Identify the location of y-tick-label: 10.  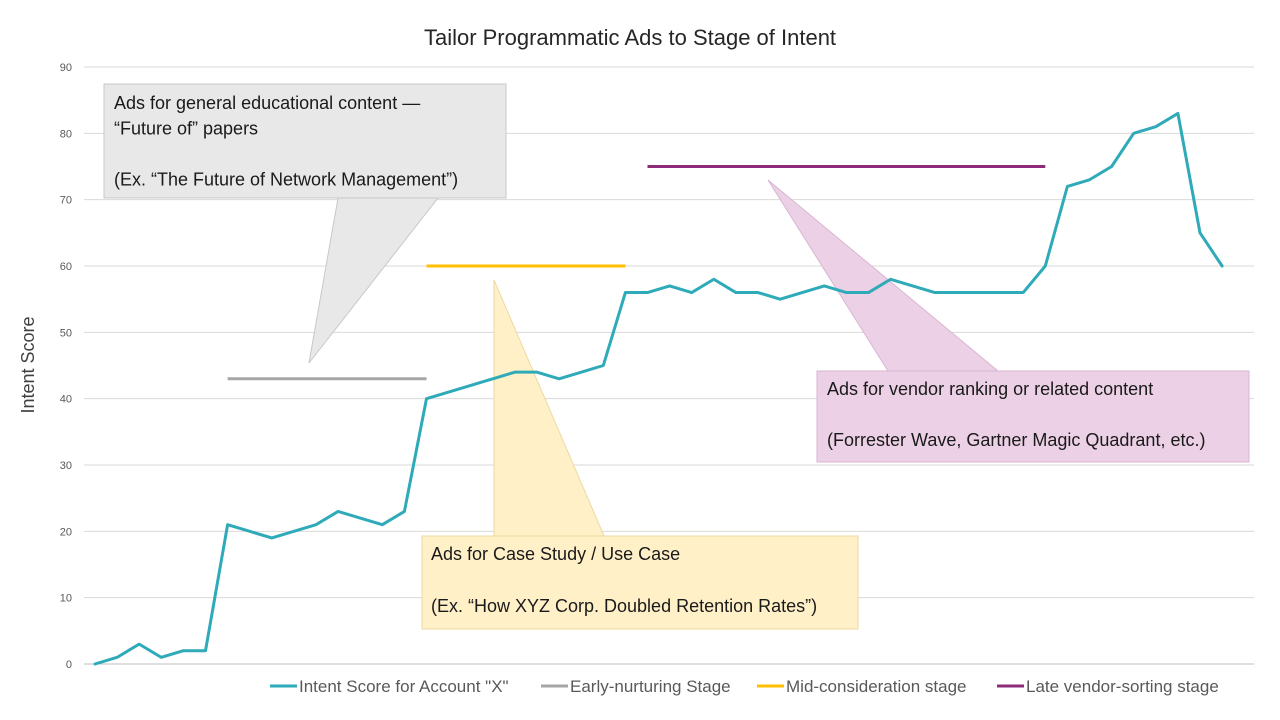
(66, 599).